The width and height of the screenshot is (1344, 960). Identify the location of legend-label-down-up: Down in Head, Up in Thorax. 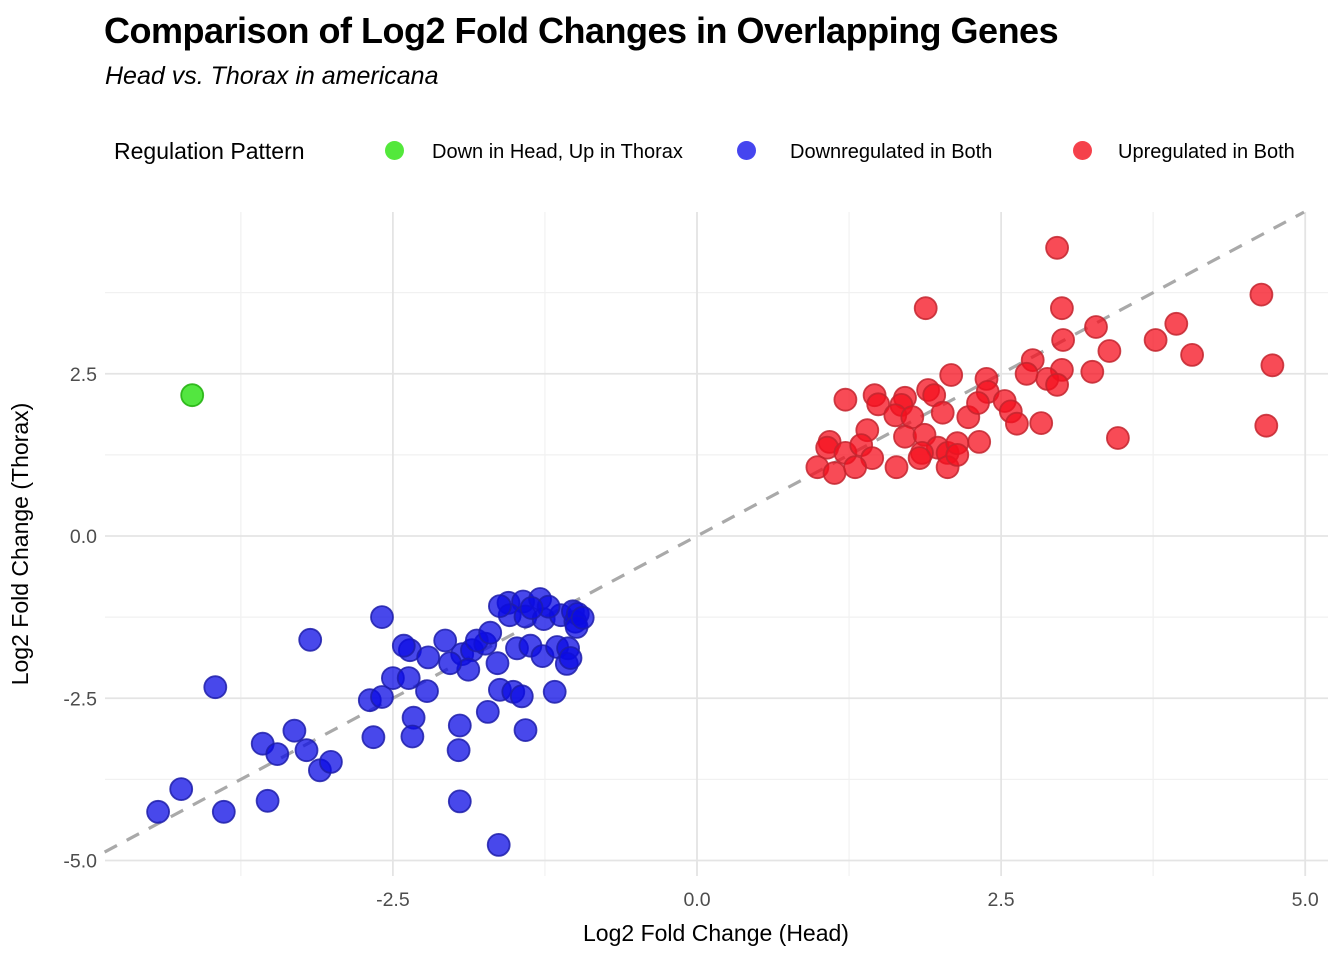
(557, 152).